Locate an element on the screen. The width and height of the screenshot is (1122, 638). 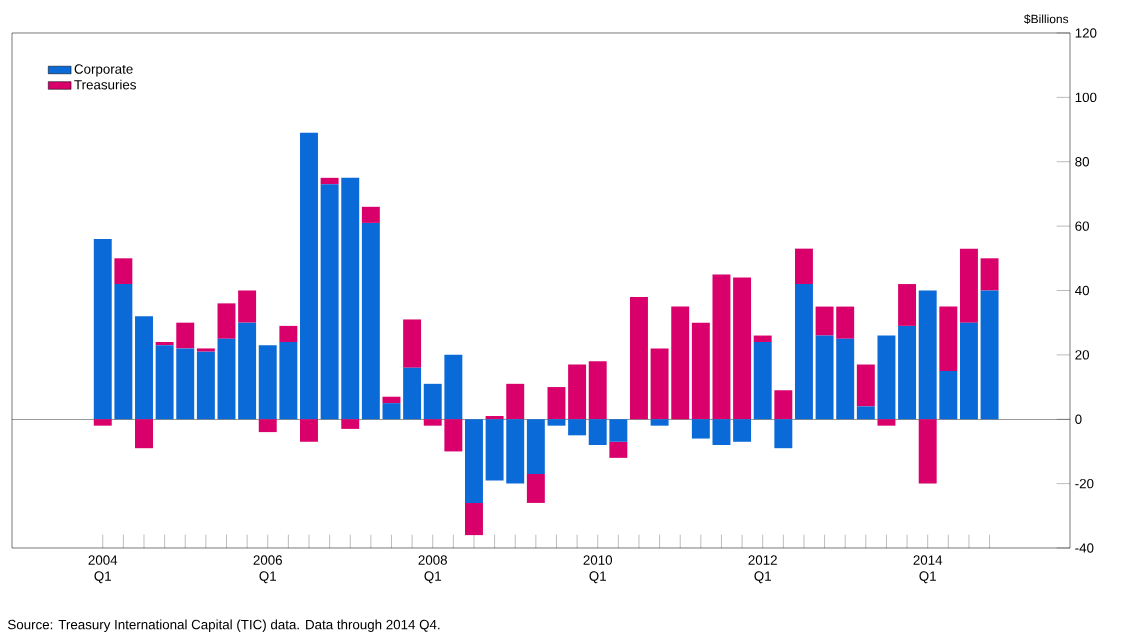
legend-label: Corporate is located at coordinates (103, 70).